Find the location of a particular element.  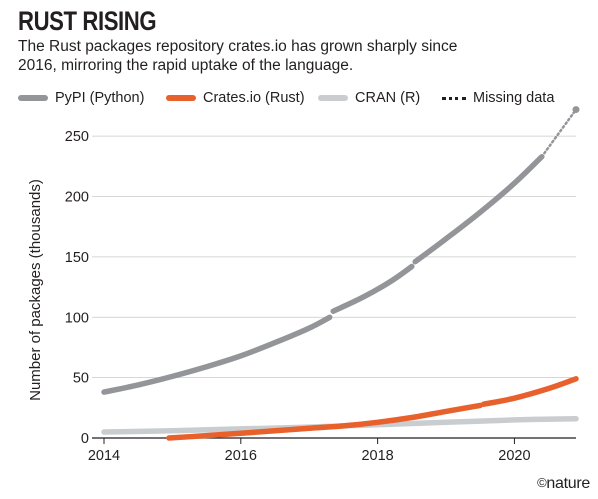

y-tick-labels: 0 50 100 150 200 250 is located at coordinates (77, 288).